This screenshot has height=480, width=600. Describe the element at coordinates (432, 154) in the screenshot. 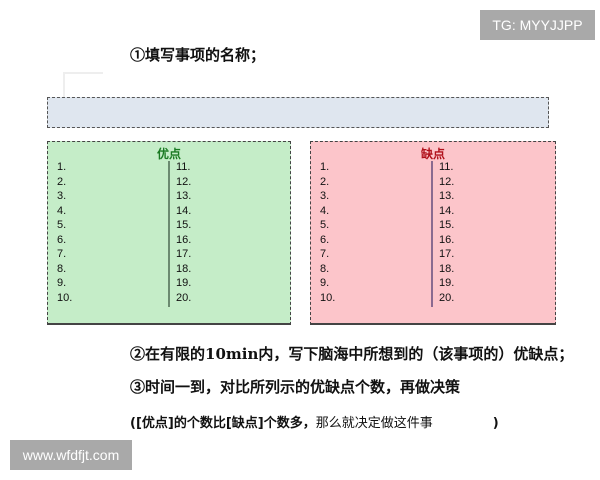

I see `cons-title: 缺点` at that location.